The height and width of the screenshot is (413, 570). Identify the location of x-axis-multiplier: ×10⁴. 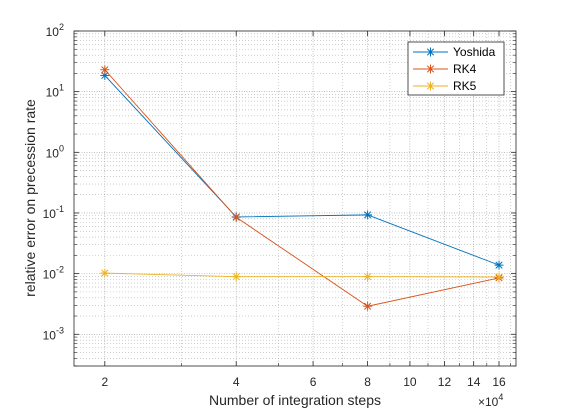
(490, 400).